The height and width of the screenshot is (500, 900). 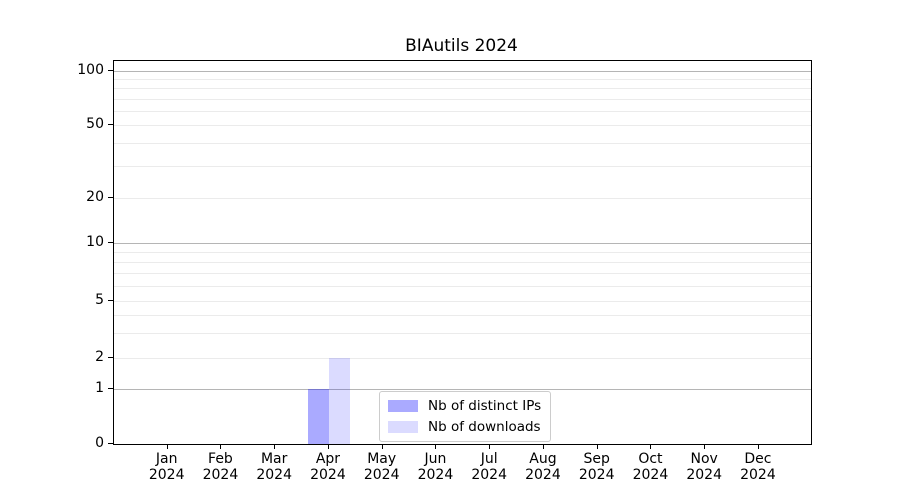 What do you see at coordinates (274, 459) in the screenshot?
I see `x-tick-month: Mar` at bounding box center [274, 459].